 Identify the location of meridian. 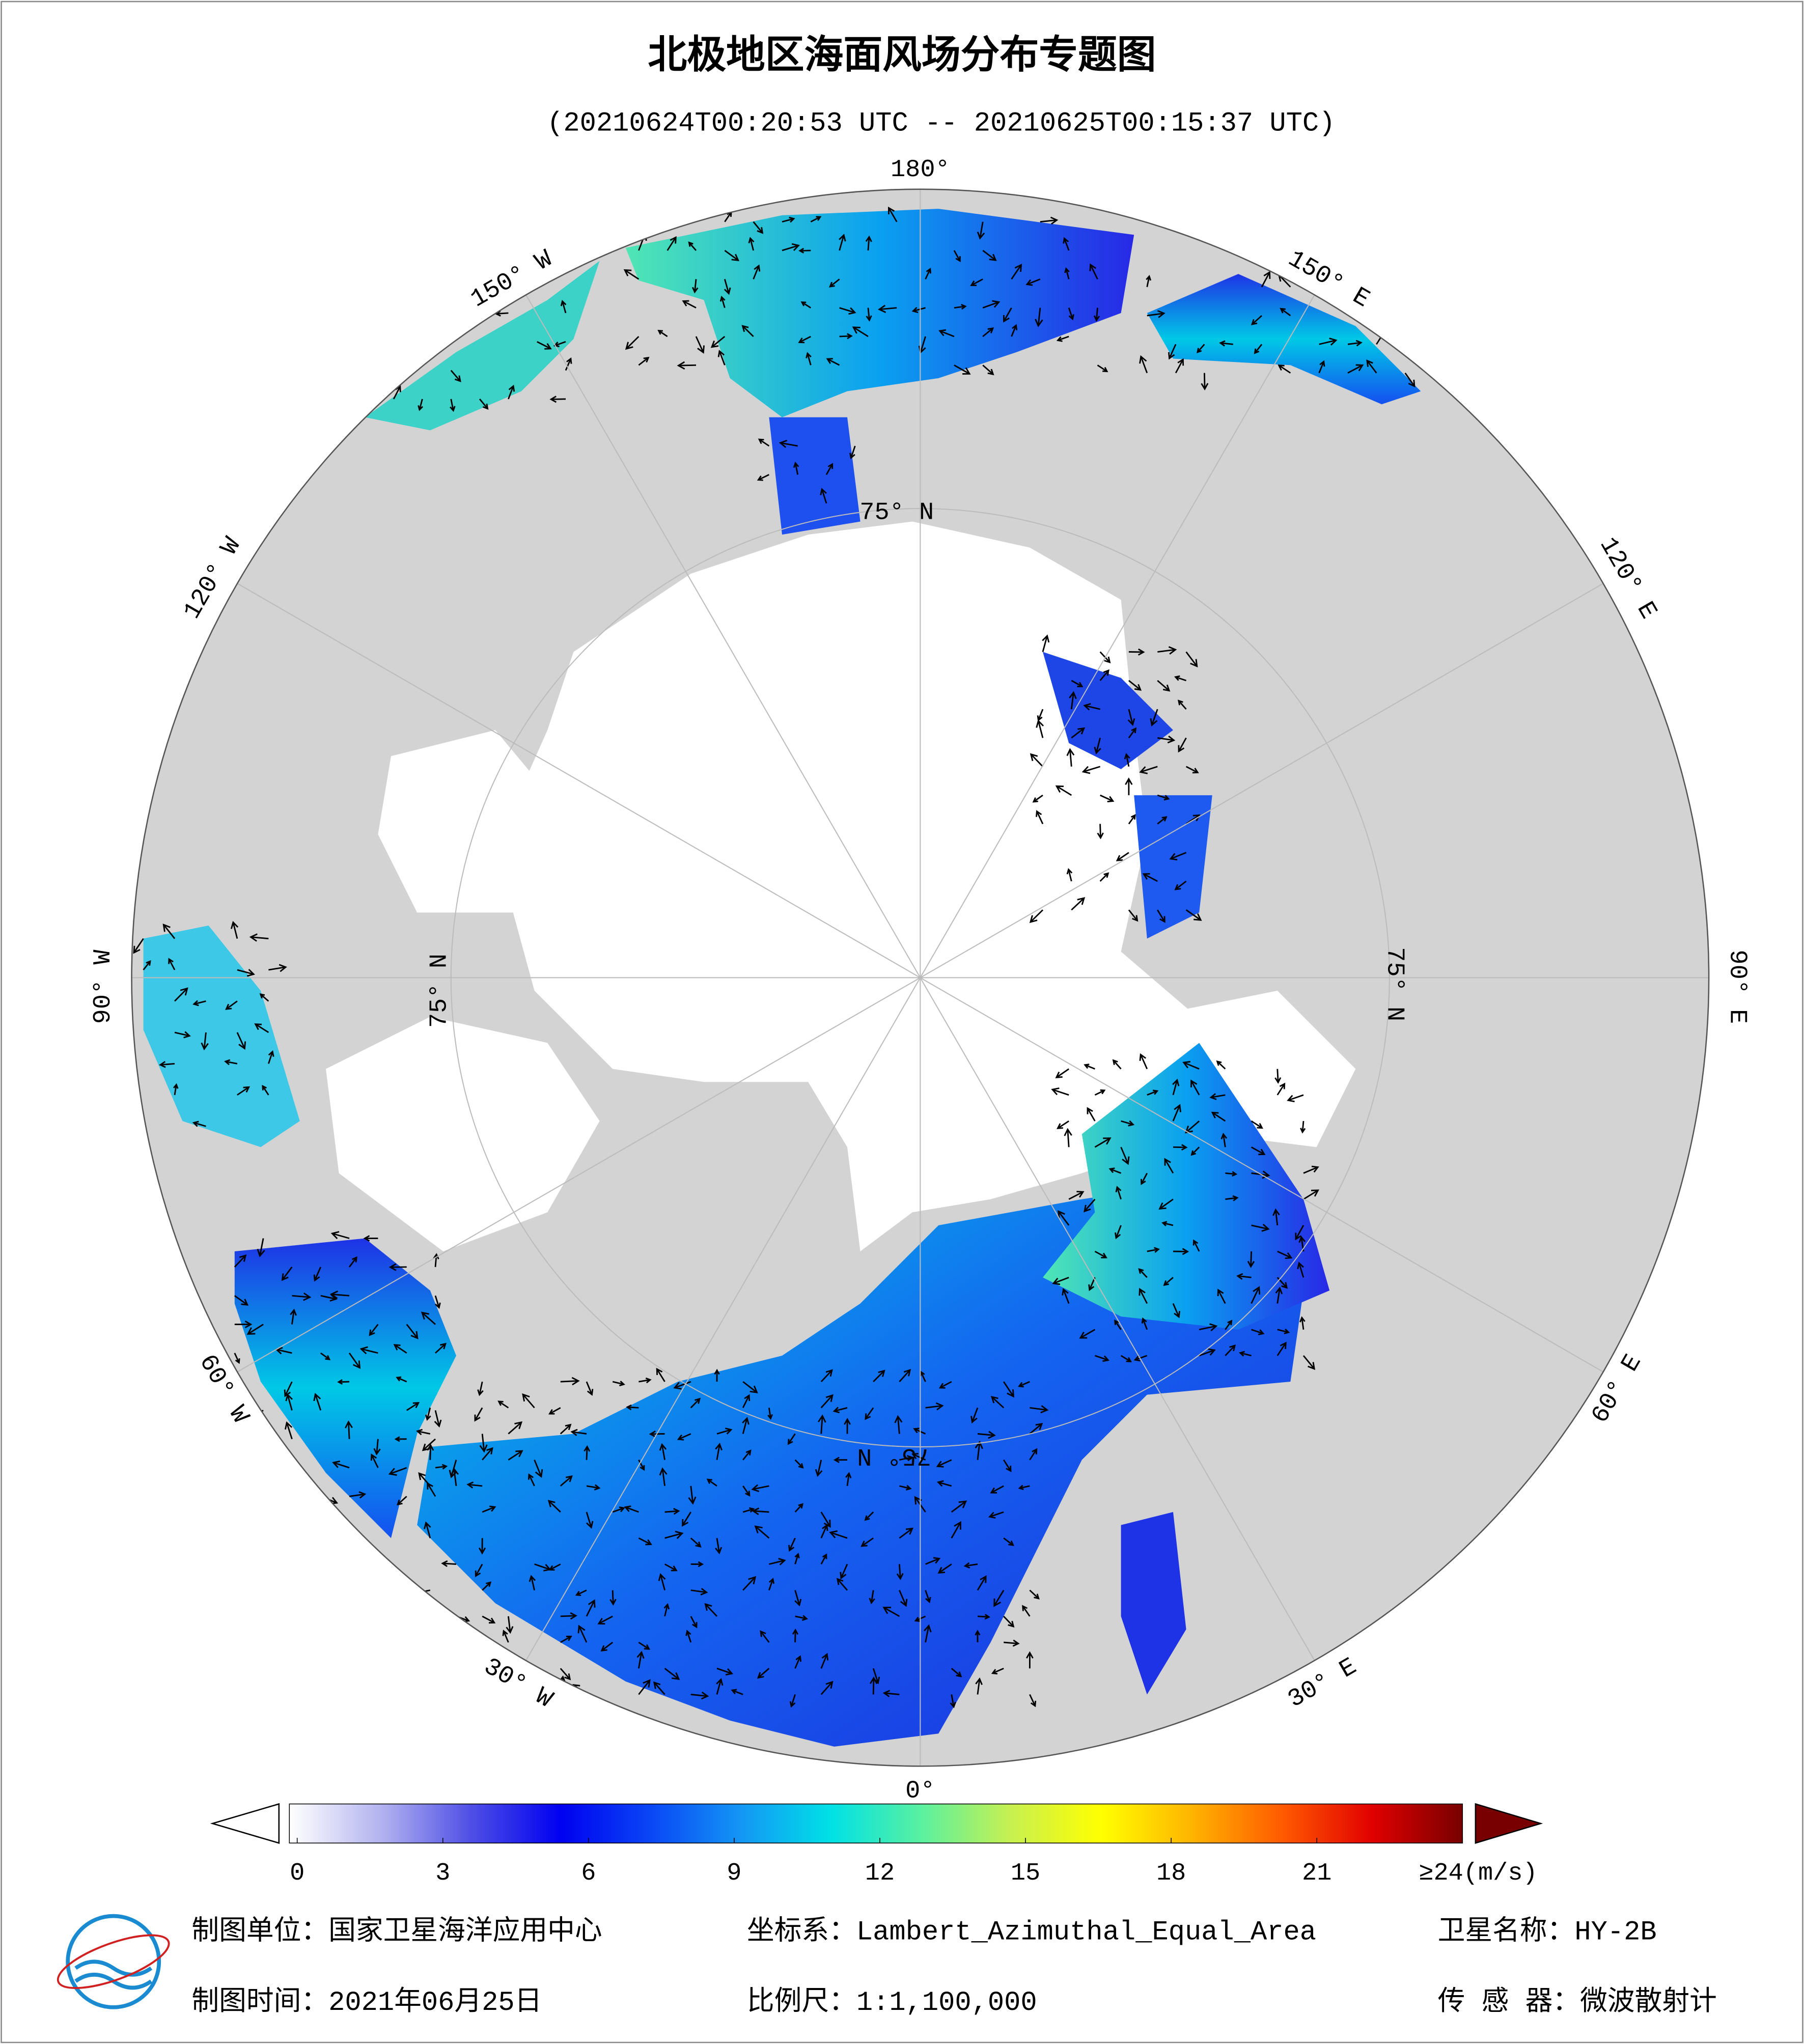
(1270, 775).